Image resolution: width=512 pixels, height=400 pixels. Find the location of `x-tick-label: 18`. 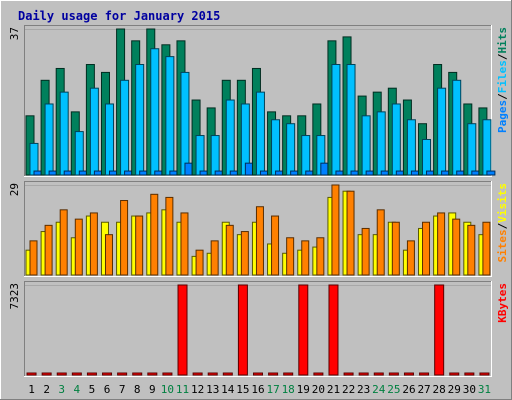

x-tick-label: 18 is located at coordinates (288, 389).